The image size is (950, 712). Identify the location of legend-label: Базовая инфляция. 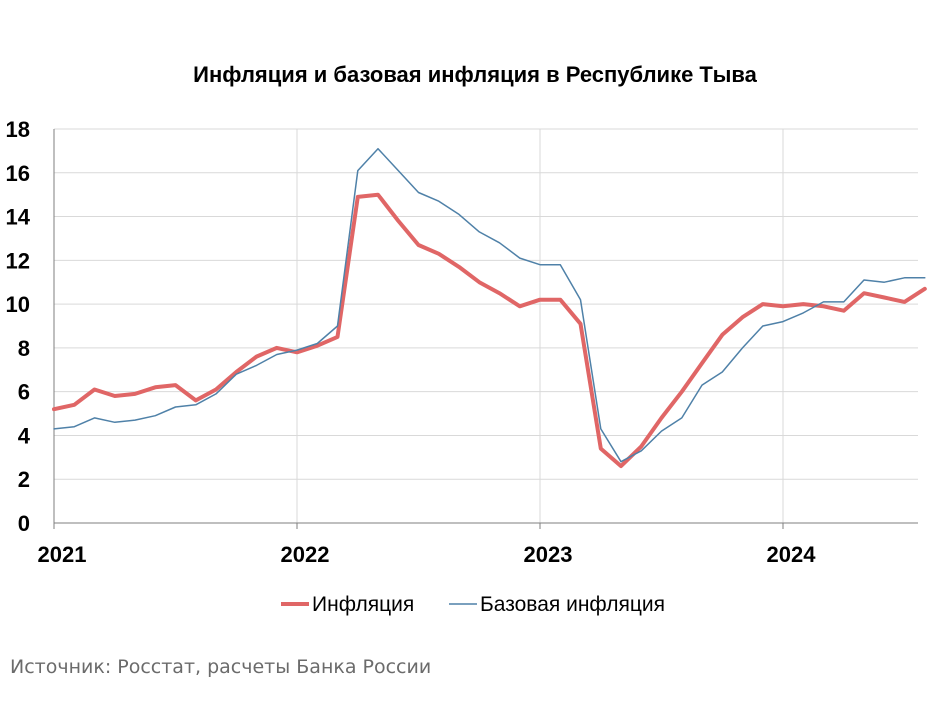
(572, 604).